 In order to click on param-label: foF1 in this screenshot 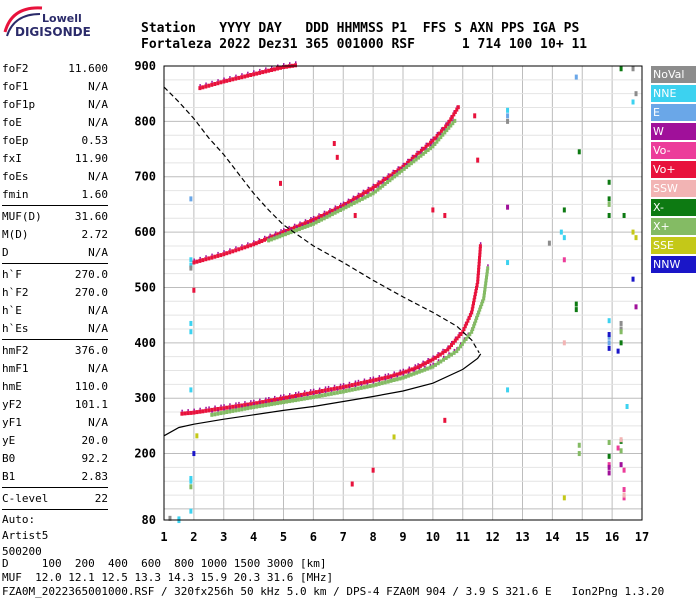, I will do `click(15, 86)`.